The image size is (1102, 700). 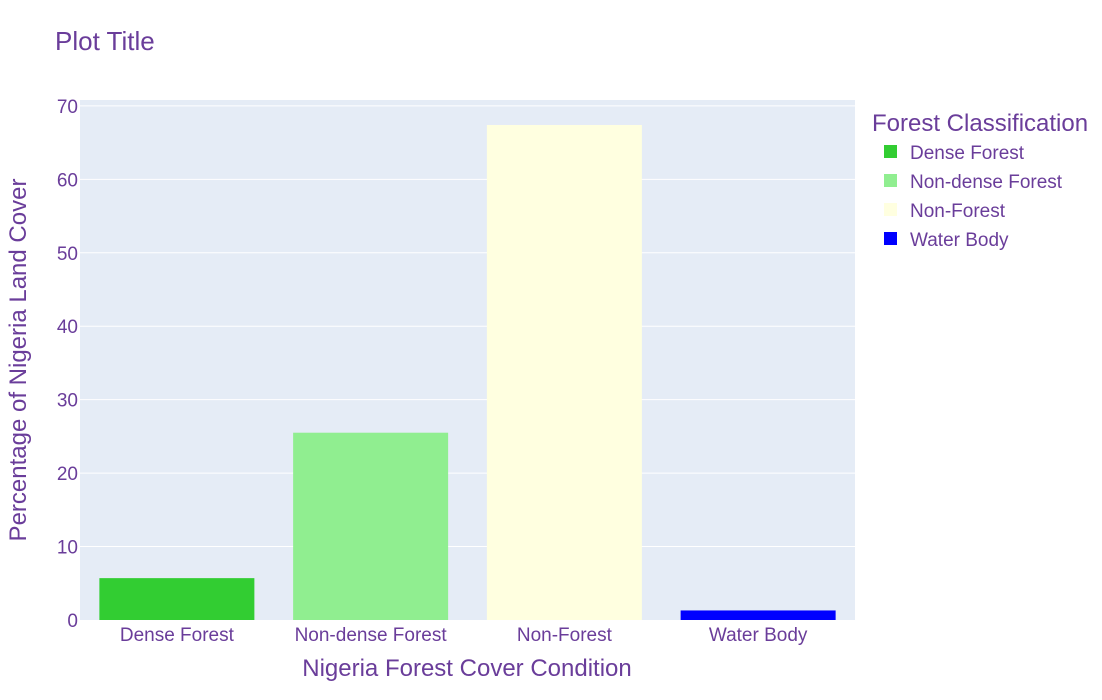 What do you see at coordinates (67, 364) in the screenshot?
I see `y-axis-ticks: 0 10 20 30 40 50 60 70` at bounding box center [67, 364].